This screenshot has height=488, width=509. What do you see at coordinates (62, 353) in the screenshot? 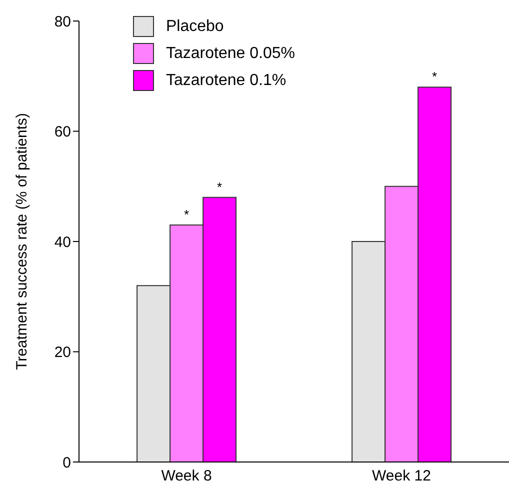
I see `y-tick-label: 20` at bounding box center [62, 353].